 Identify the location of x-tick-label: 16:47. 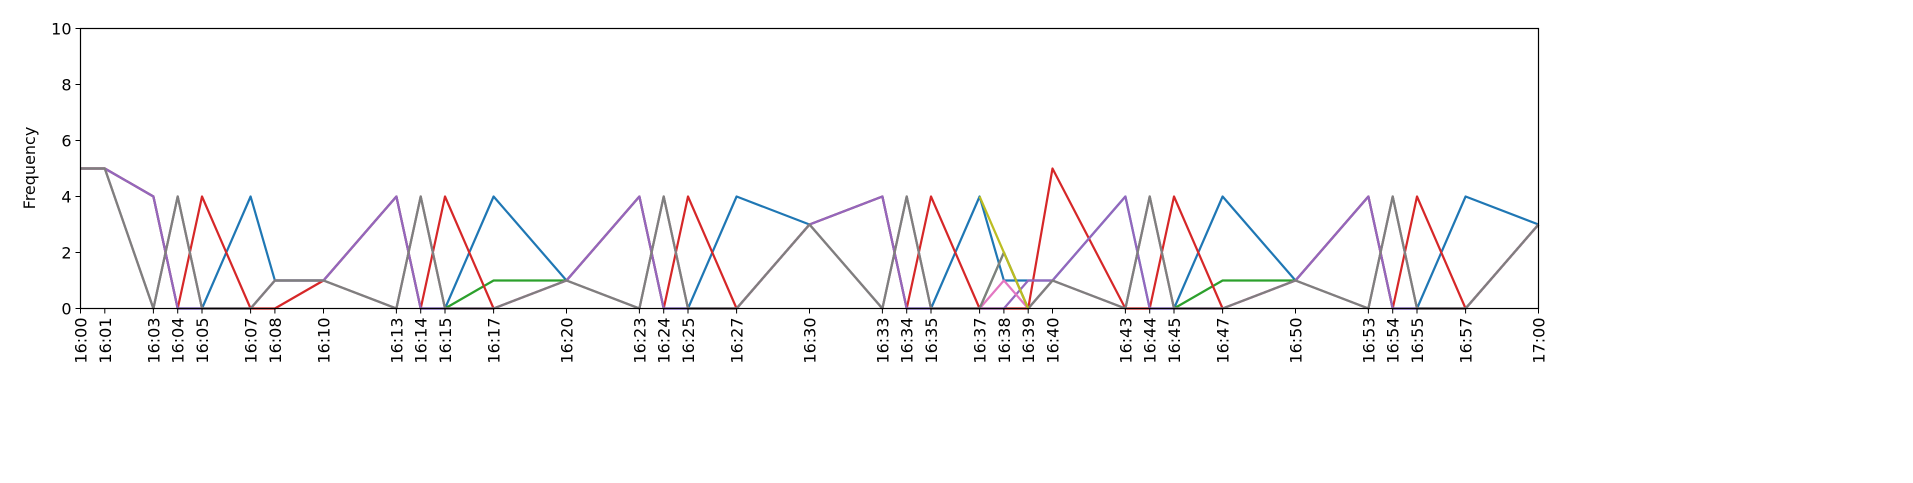
(1223, 341).